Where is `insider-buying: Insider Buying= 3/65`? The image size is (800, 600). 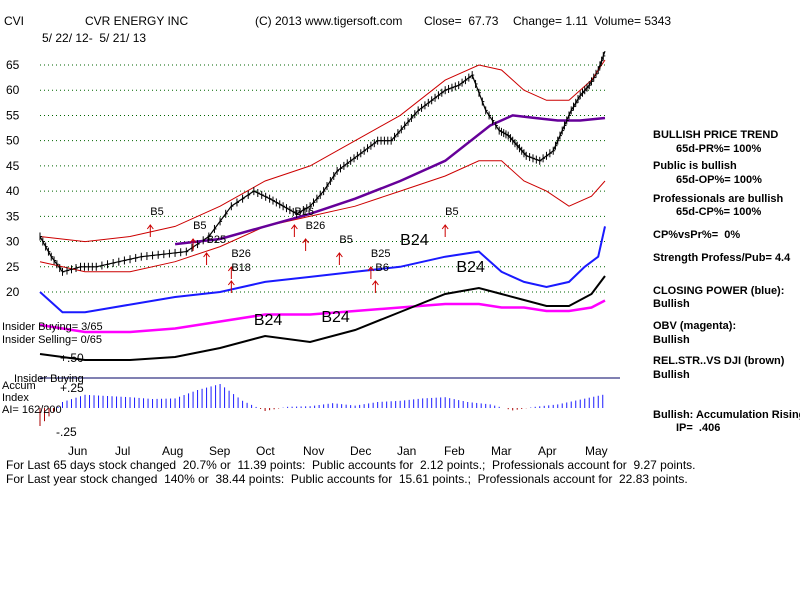
insider-buying: Insider Buying= 3/65 is located at coordinates (52, 327).